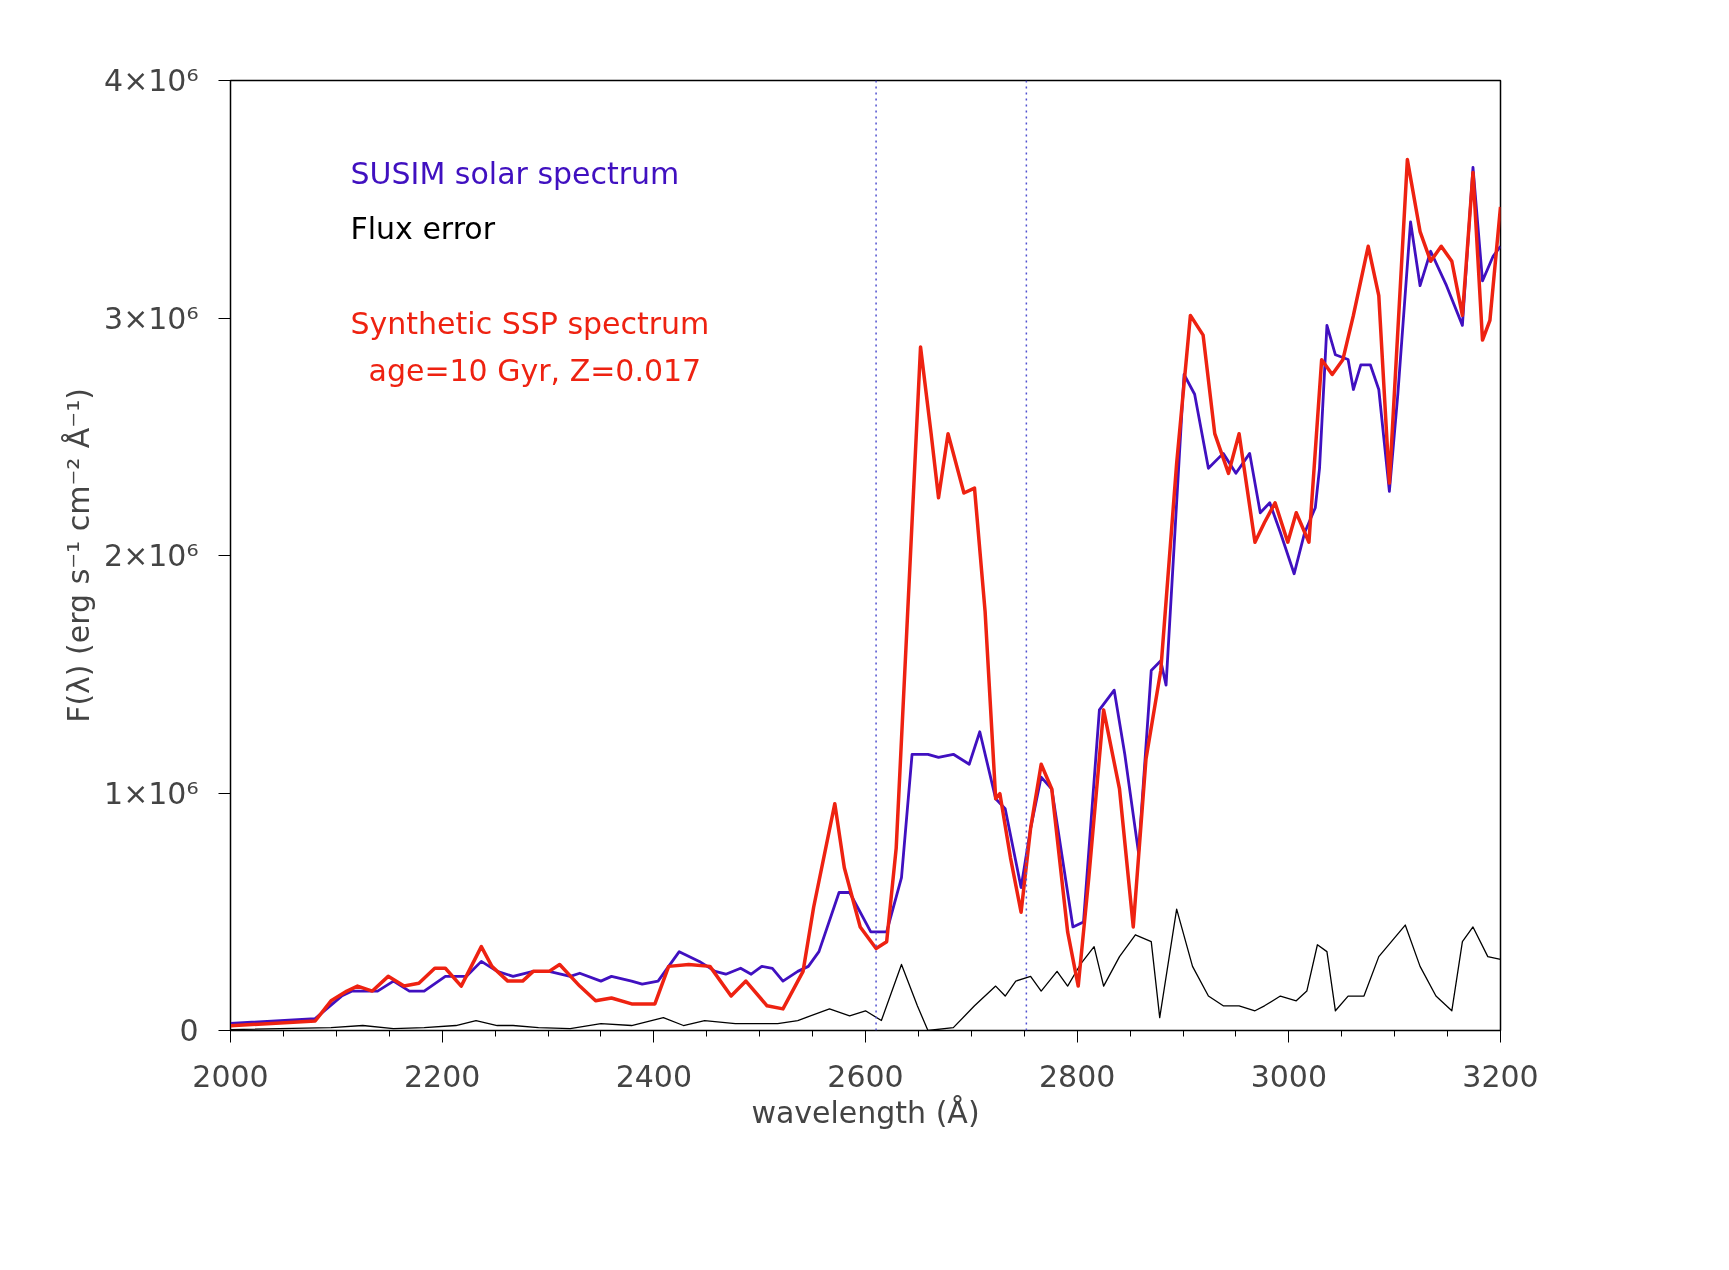  What do you see at coordinates (79, 555) in the screenshot?
I see `y-axis-title: F(λ) (erg s⁻¹ cm⁻² Å⁻¹)` at bounding box center [79, 555].